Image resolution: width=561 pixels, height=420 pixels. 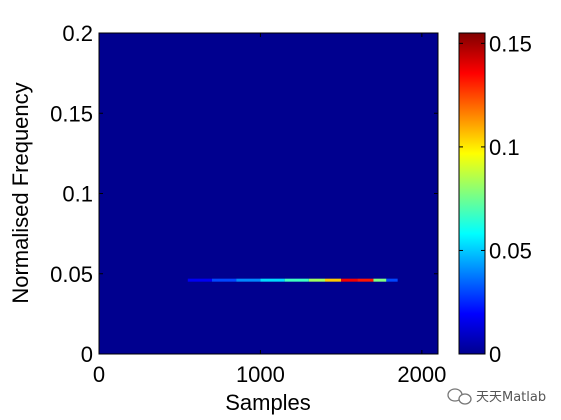 I want to click on colorbar-tick-label: 0.05, so click(x=510, y=250).